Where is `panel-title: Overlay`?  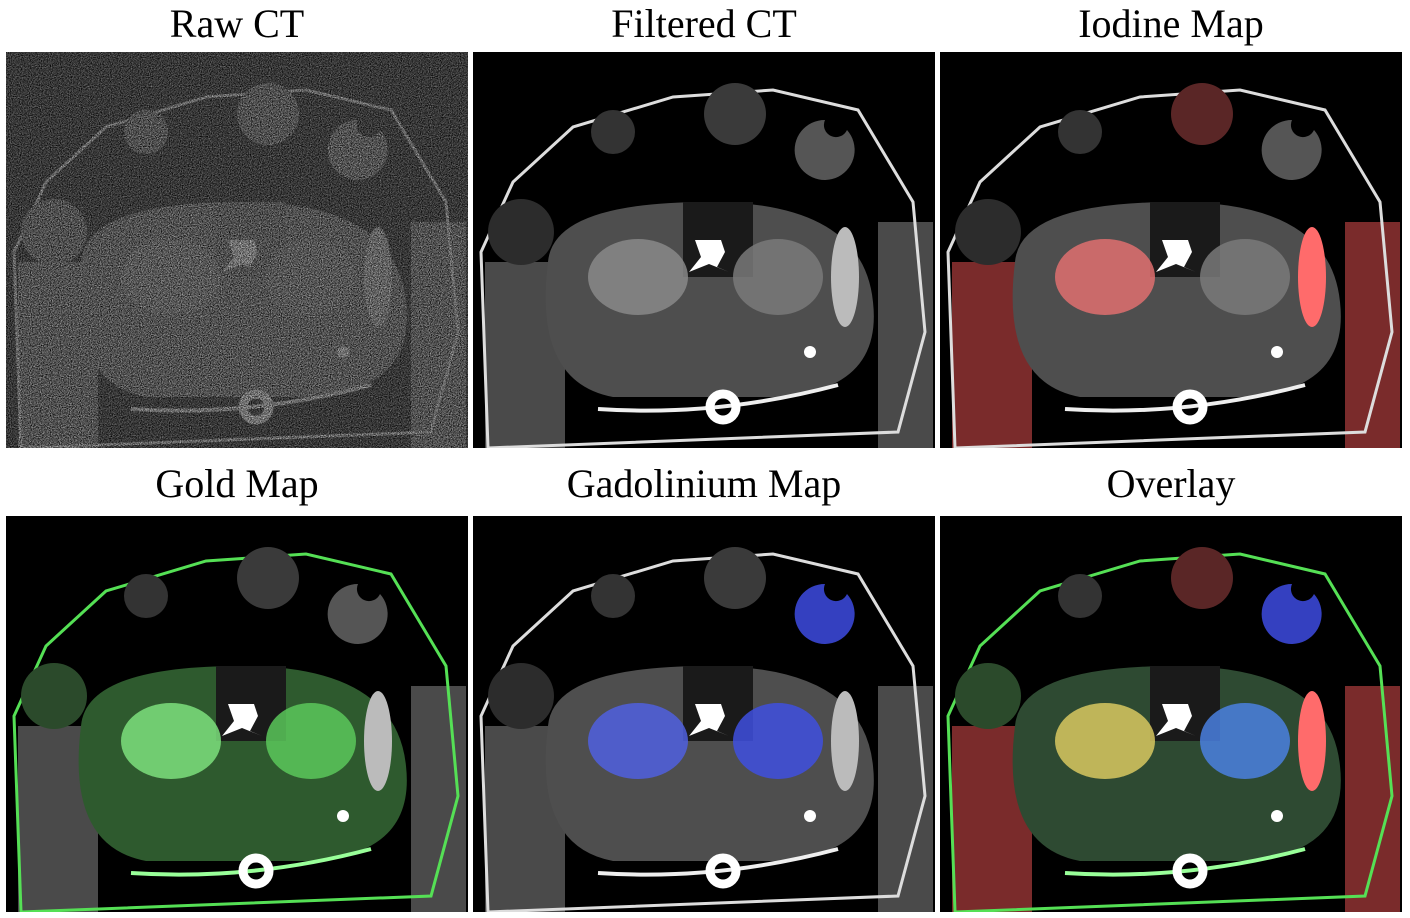
panel-title: Overlay is located at coordinates (1171, 483).